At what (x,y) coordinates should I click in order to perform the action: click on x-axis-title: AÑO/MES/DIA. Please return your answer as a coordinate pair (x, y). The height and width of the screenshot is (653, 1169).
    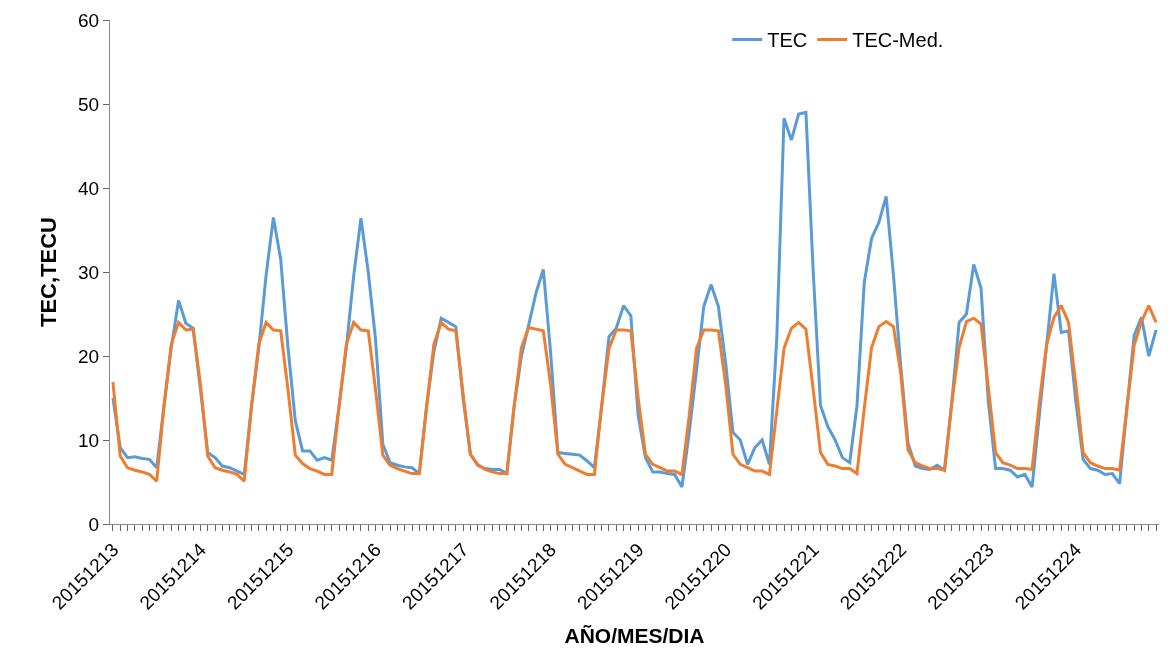
    Looking at the image, I should click on (634, 635).